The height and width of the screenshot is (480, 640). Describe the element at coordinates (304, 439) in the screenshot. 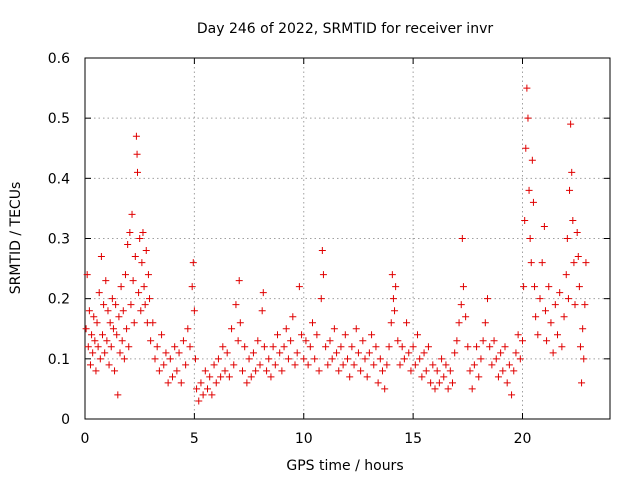

I see `x-tick-label: 10` at that location.